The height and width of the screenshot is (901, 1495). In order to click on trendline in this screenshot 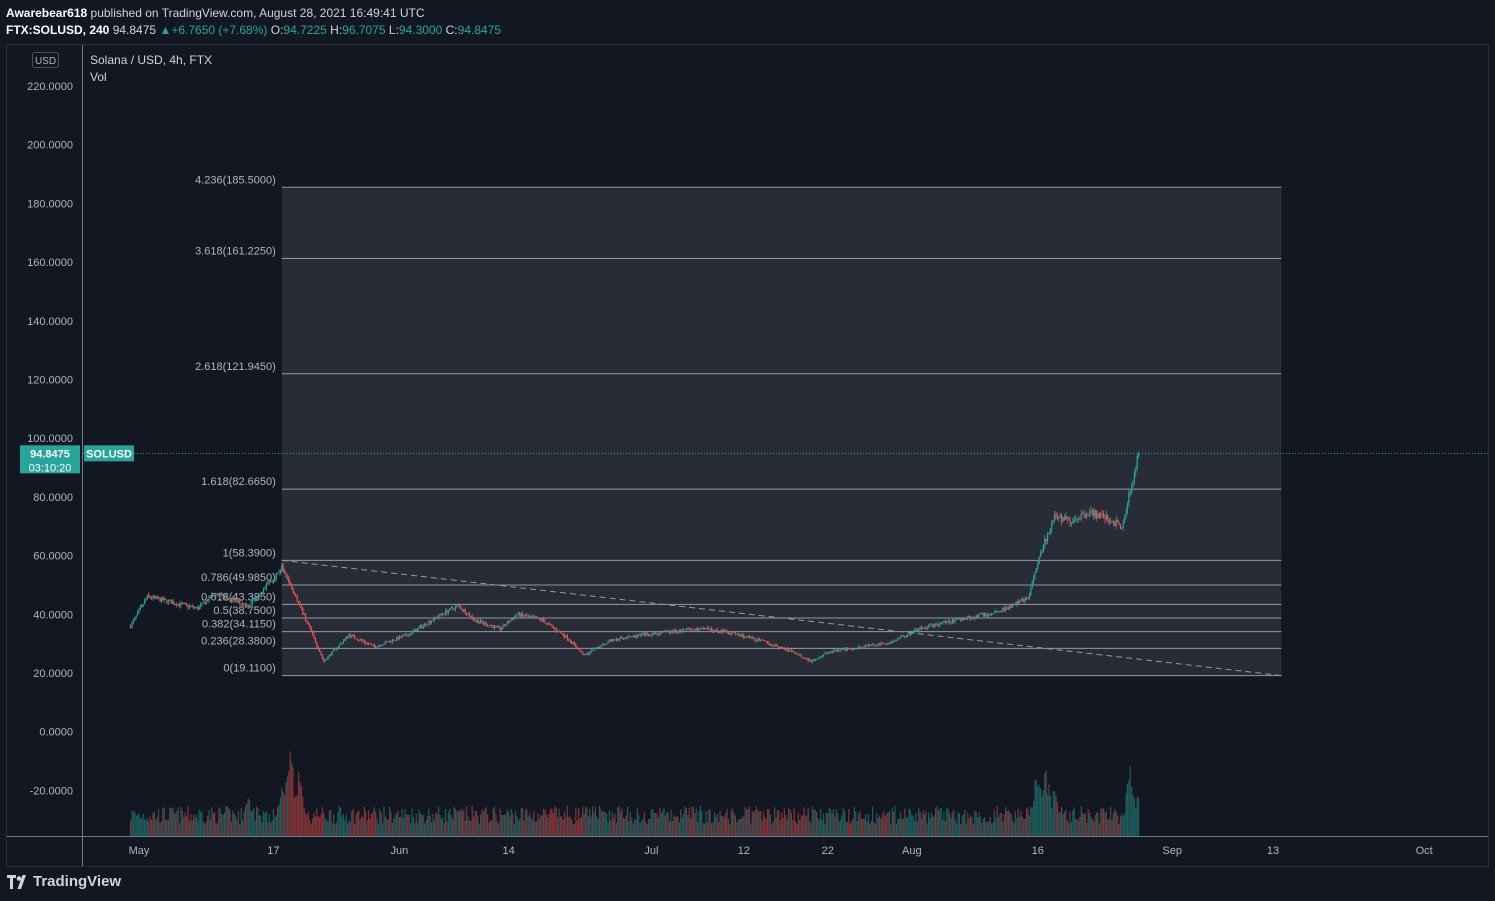, I will do `click(781, 618)`.